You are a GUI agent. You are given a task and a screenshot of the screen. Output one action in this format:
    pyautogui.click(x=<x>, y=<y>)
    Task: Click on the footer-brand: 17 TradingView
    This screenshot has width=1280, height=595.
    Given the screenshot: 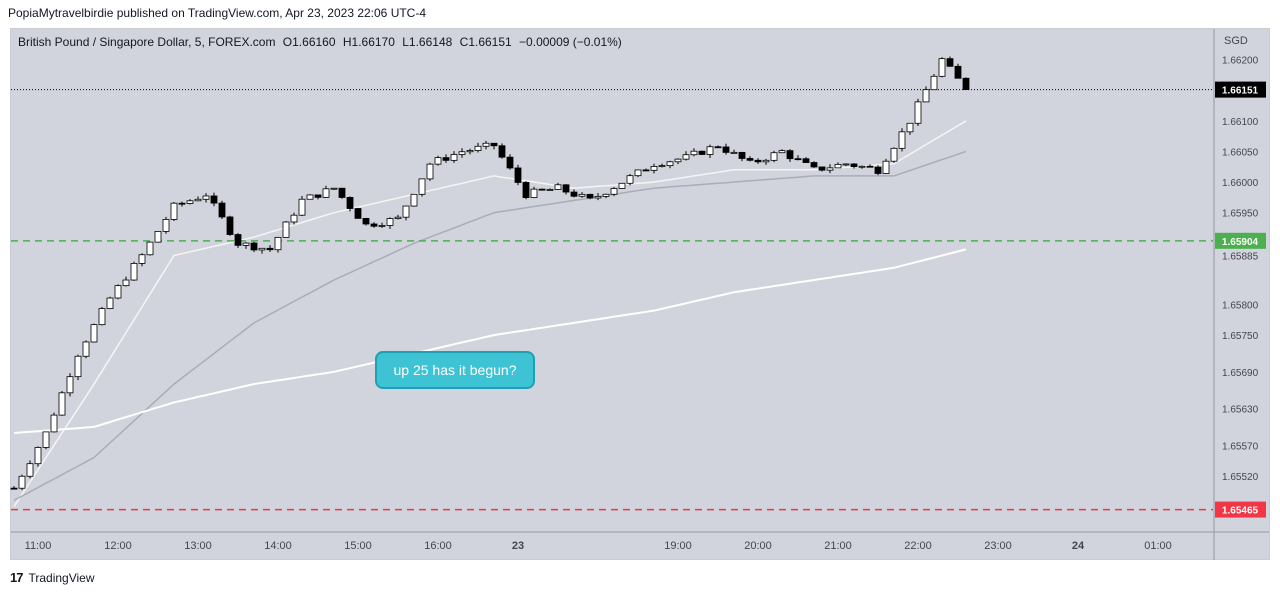 What is the action you would take?
    pyautogui.click(x=52, y=577)
    